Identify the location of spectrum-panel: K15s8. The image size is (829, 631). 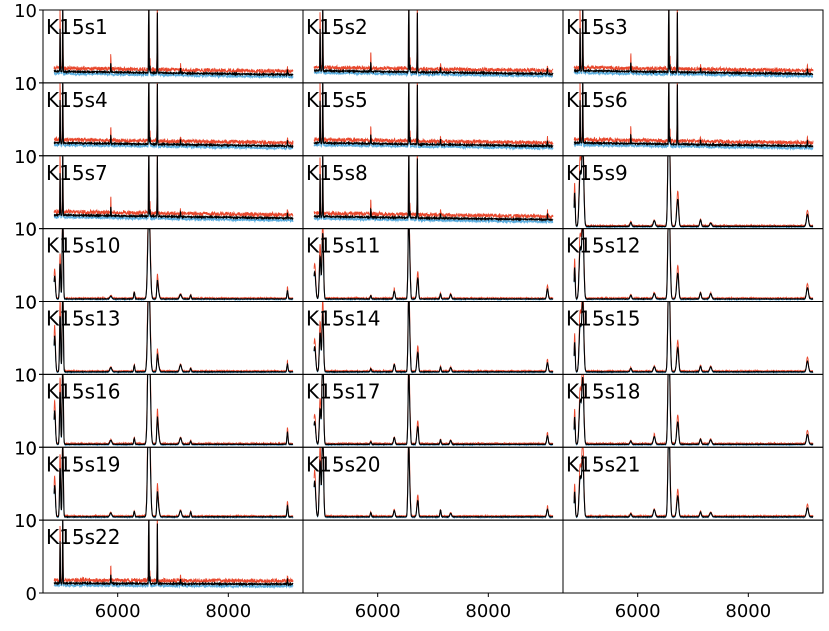
(433, 192).